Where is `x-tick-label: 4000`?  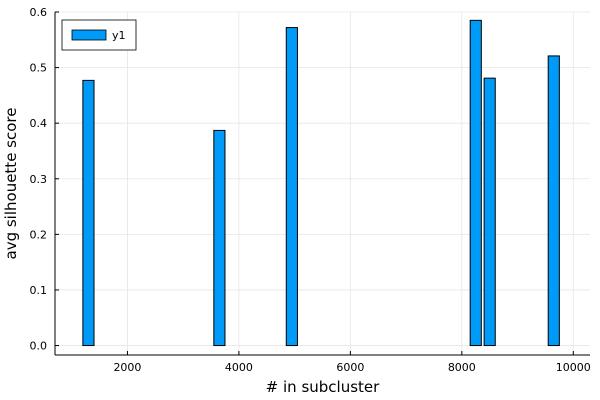
x-tick-label: 4000 is located at coordinates (239, 367).